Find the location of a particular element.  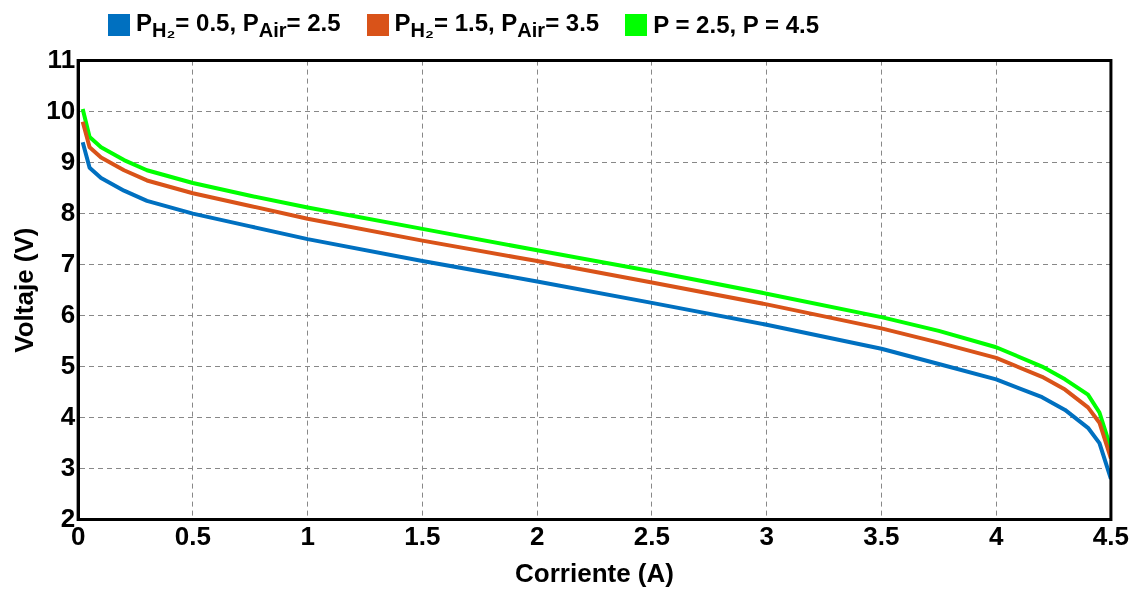

legend-label: P$_{H₂}$= 1.5, P$_{Air}$= 3.5 is located at coordinates (497, 25).